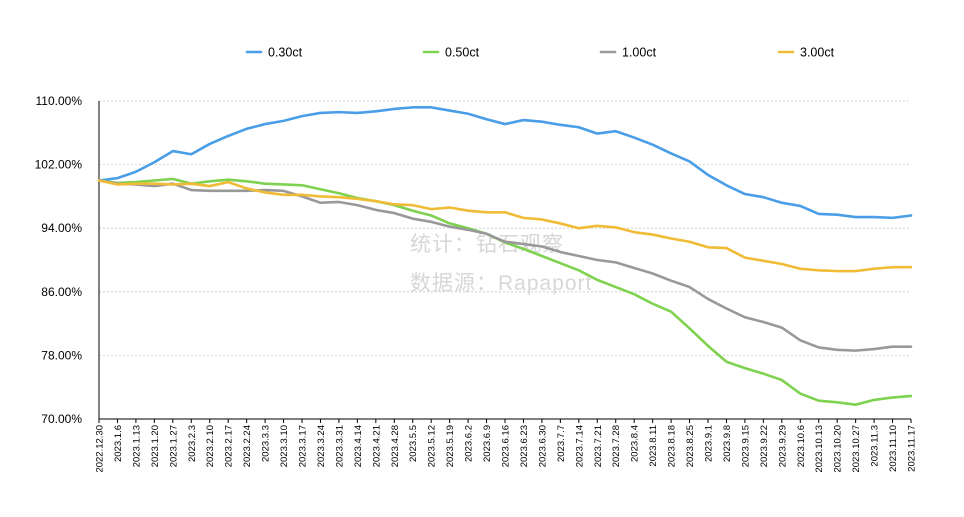 Image resolution: width=964 pixels, height=517 pixels. Describe the element at coordinates (229, 446) in the screenshot. I see `x-tick-label: 2023.2.17` at that location.